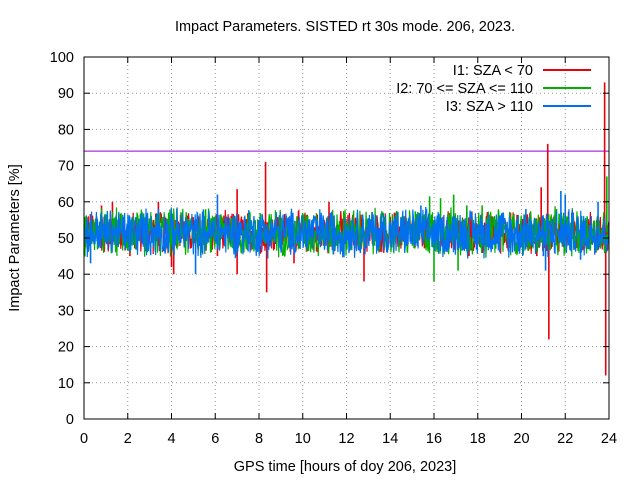  What do you see at coordinates (215, 439) in the screenshot?
I see `x-tick-label: 6` at bounding box center [215, 439].